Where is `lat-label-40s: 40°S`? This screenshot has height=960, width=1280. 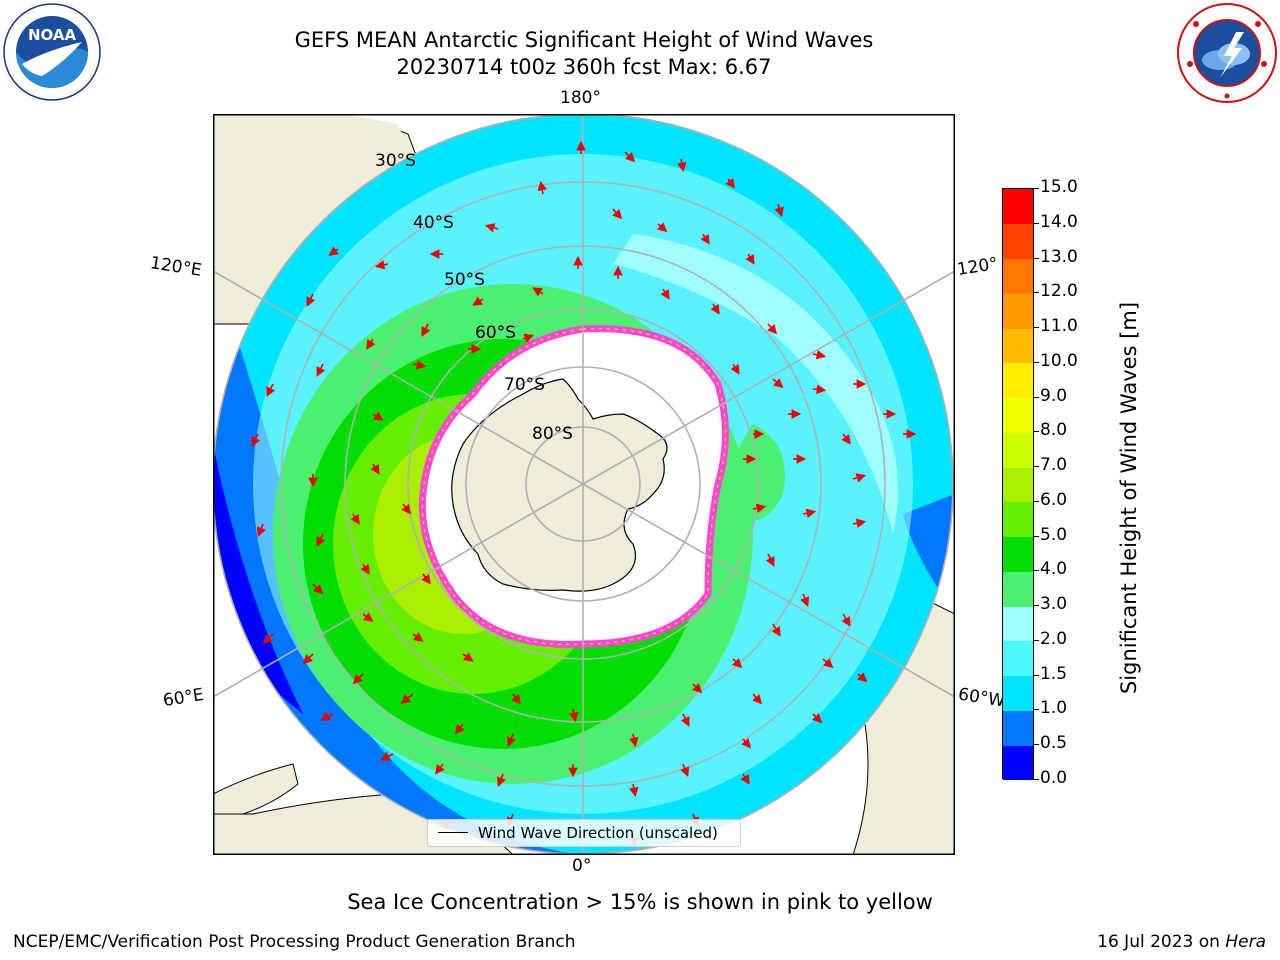
lat-label-40s: 40°S is located at coordinates (433, 223).